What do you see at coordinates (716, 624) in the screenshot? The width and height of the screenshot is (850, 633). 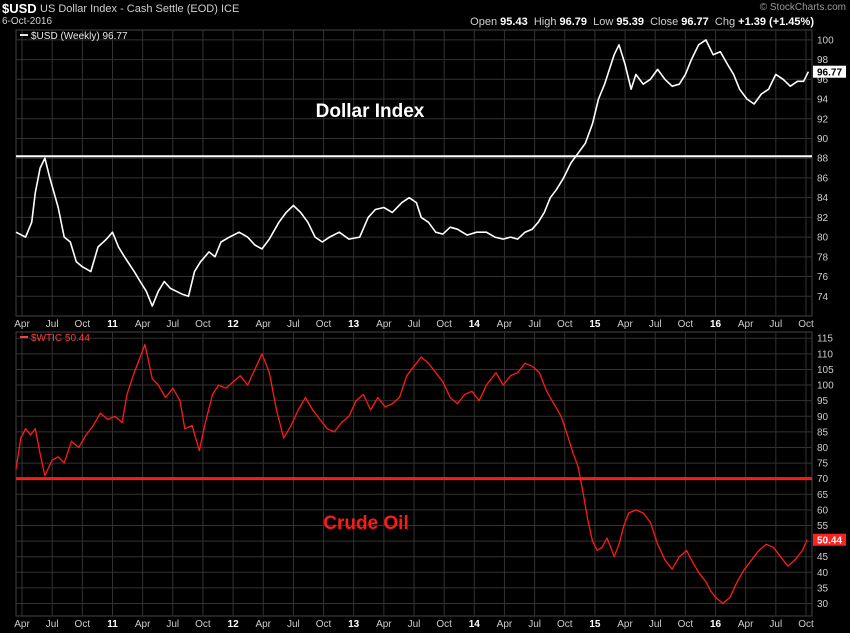 I see `oil-xtick-label: 16` at bounding box center [716, 624].